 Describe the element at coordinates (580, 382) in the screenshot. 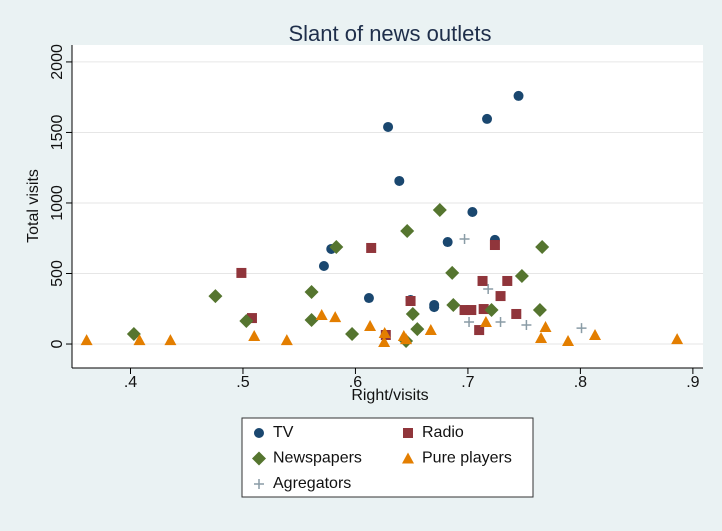

I see `x-tick-label: .8` at that location.